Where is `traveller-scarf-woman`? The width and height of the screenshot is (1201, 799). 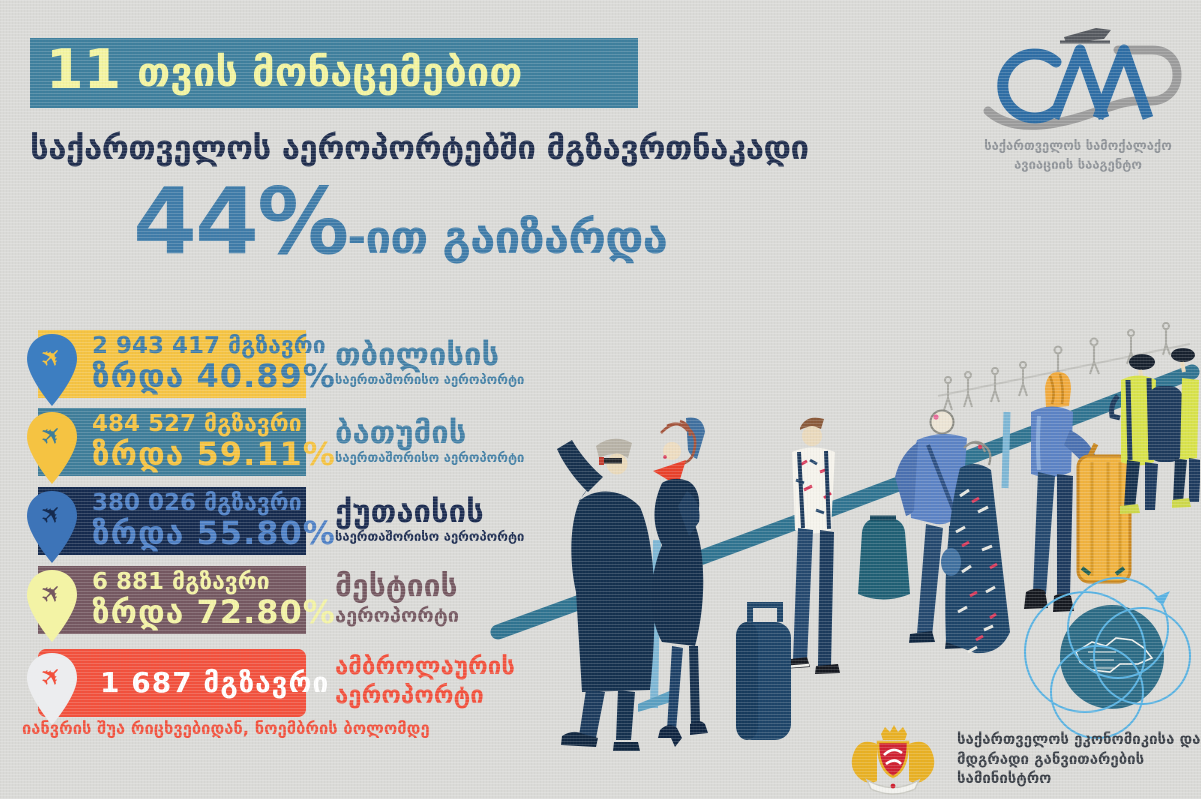
traveller-scarf-woman is located at coordinates (679, 582).